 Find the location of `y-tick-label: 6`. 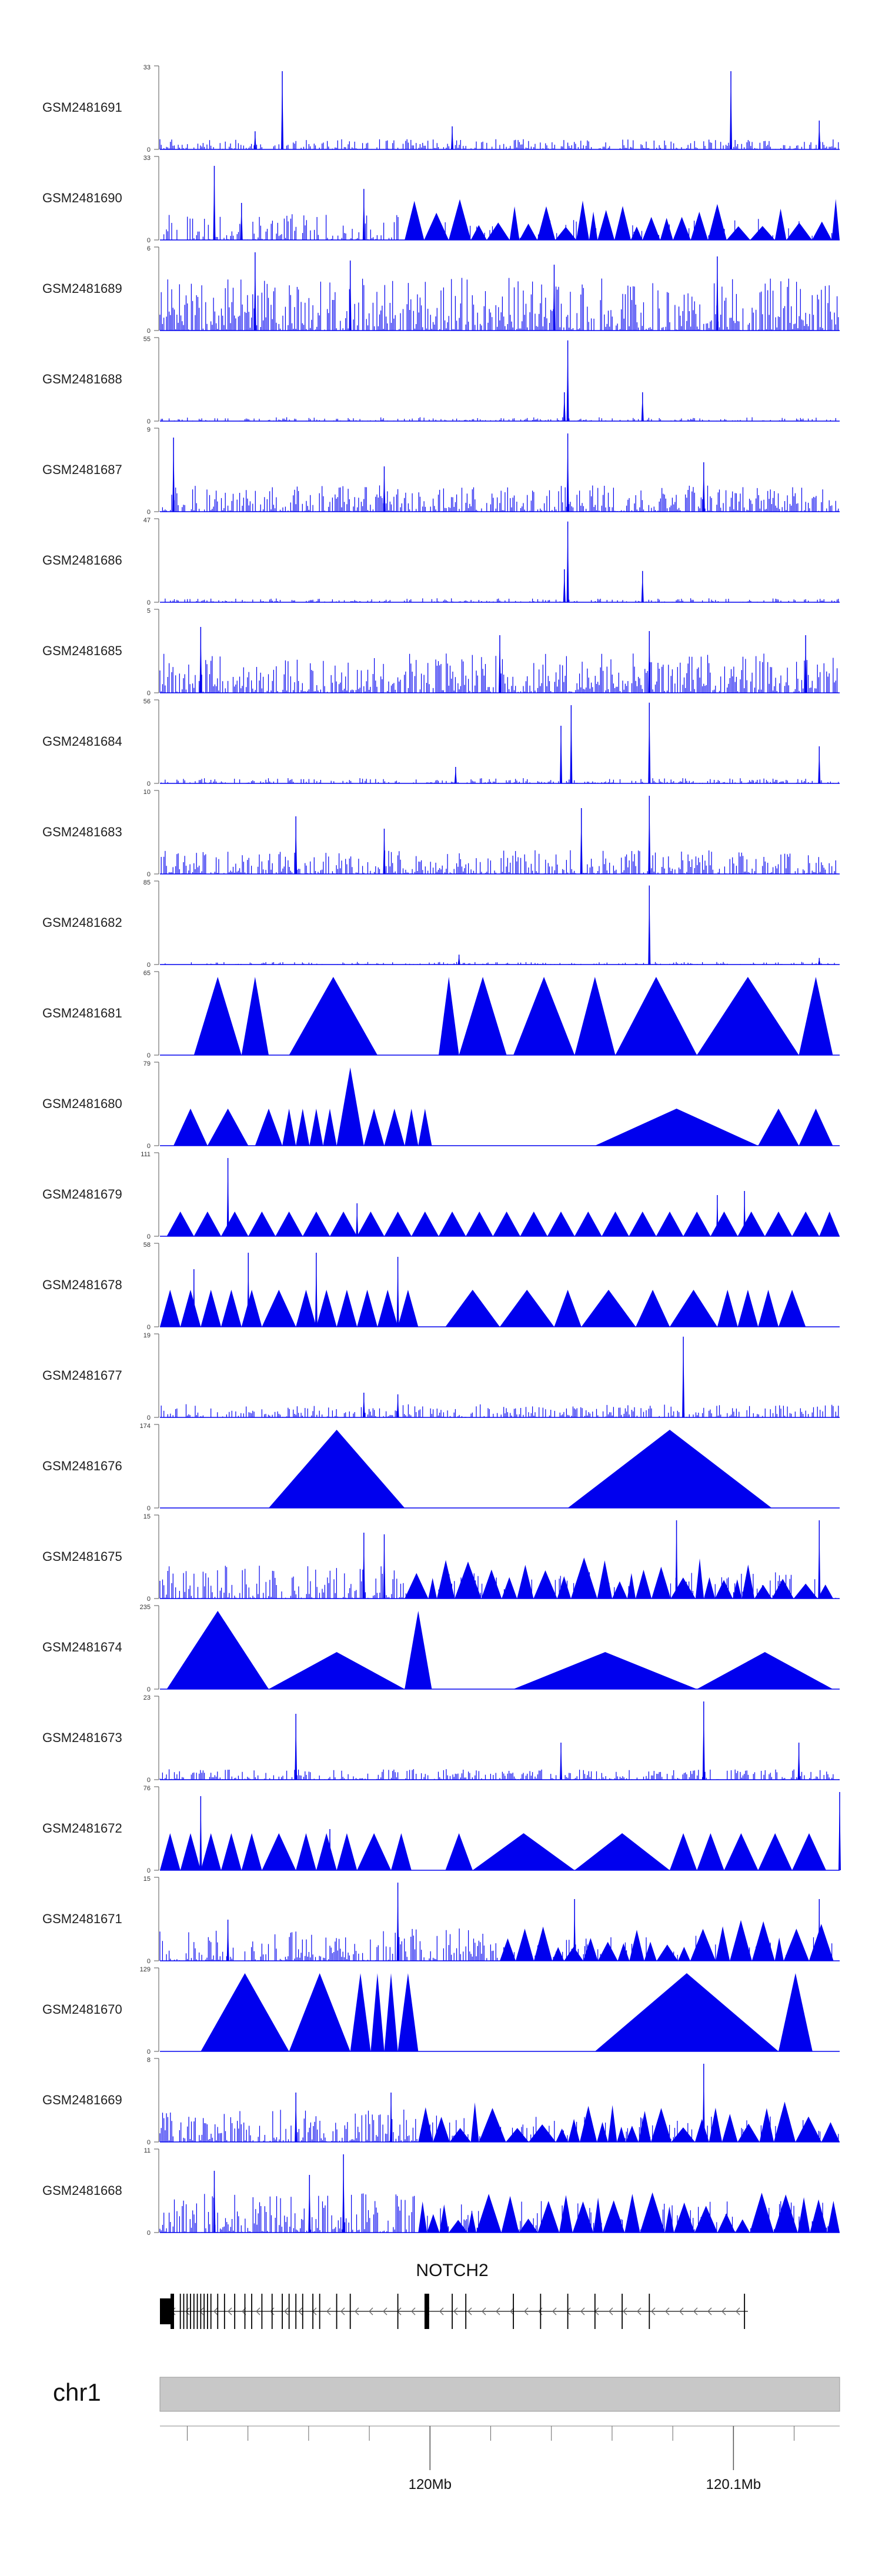

y-tick-label: 6 is located at coordinates (149, 248).